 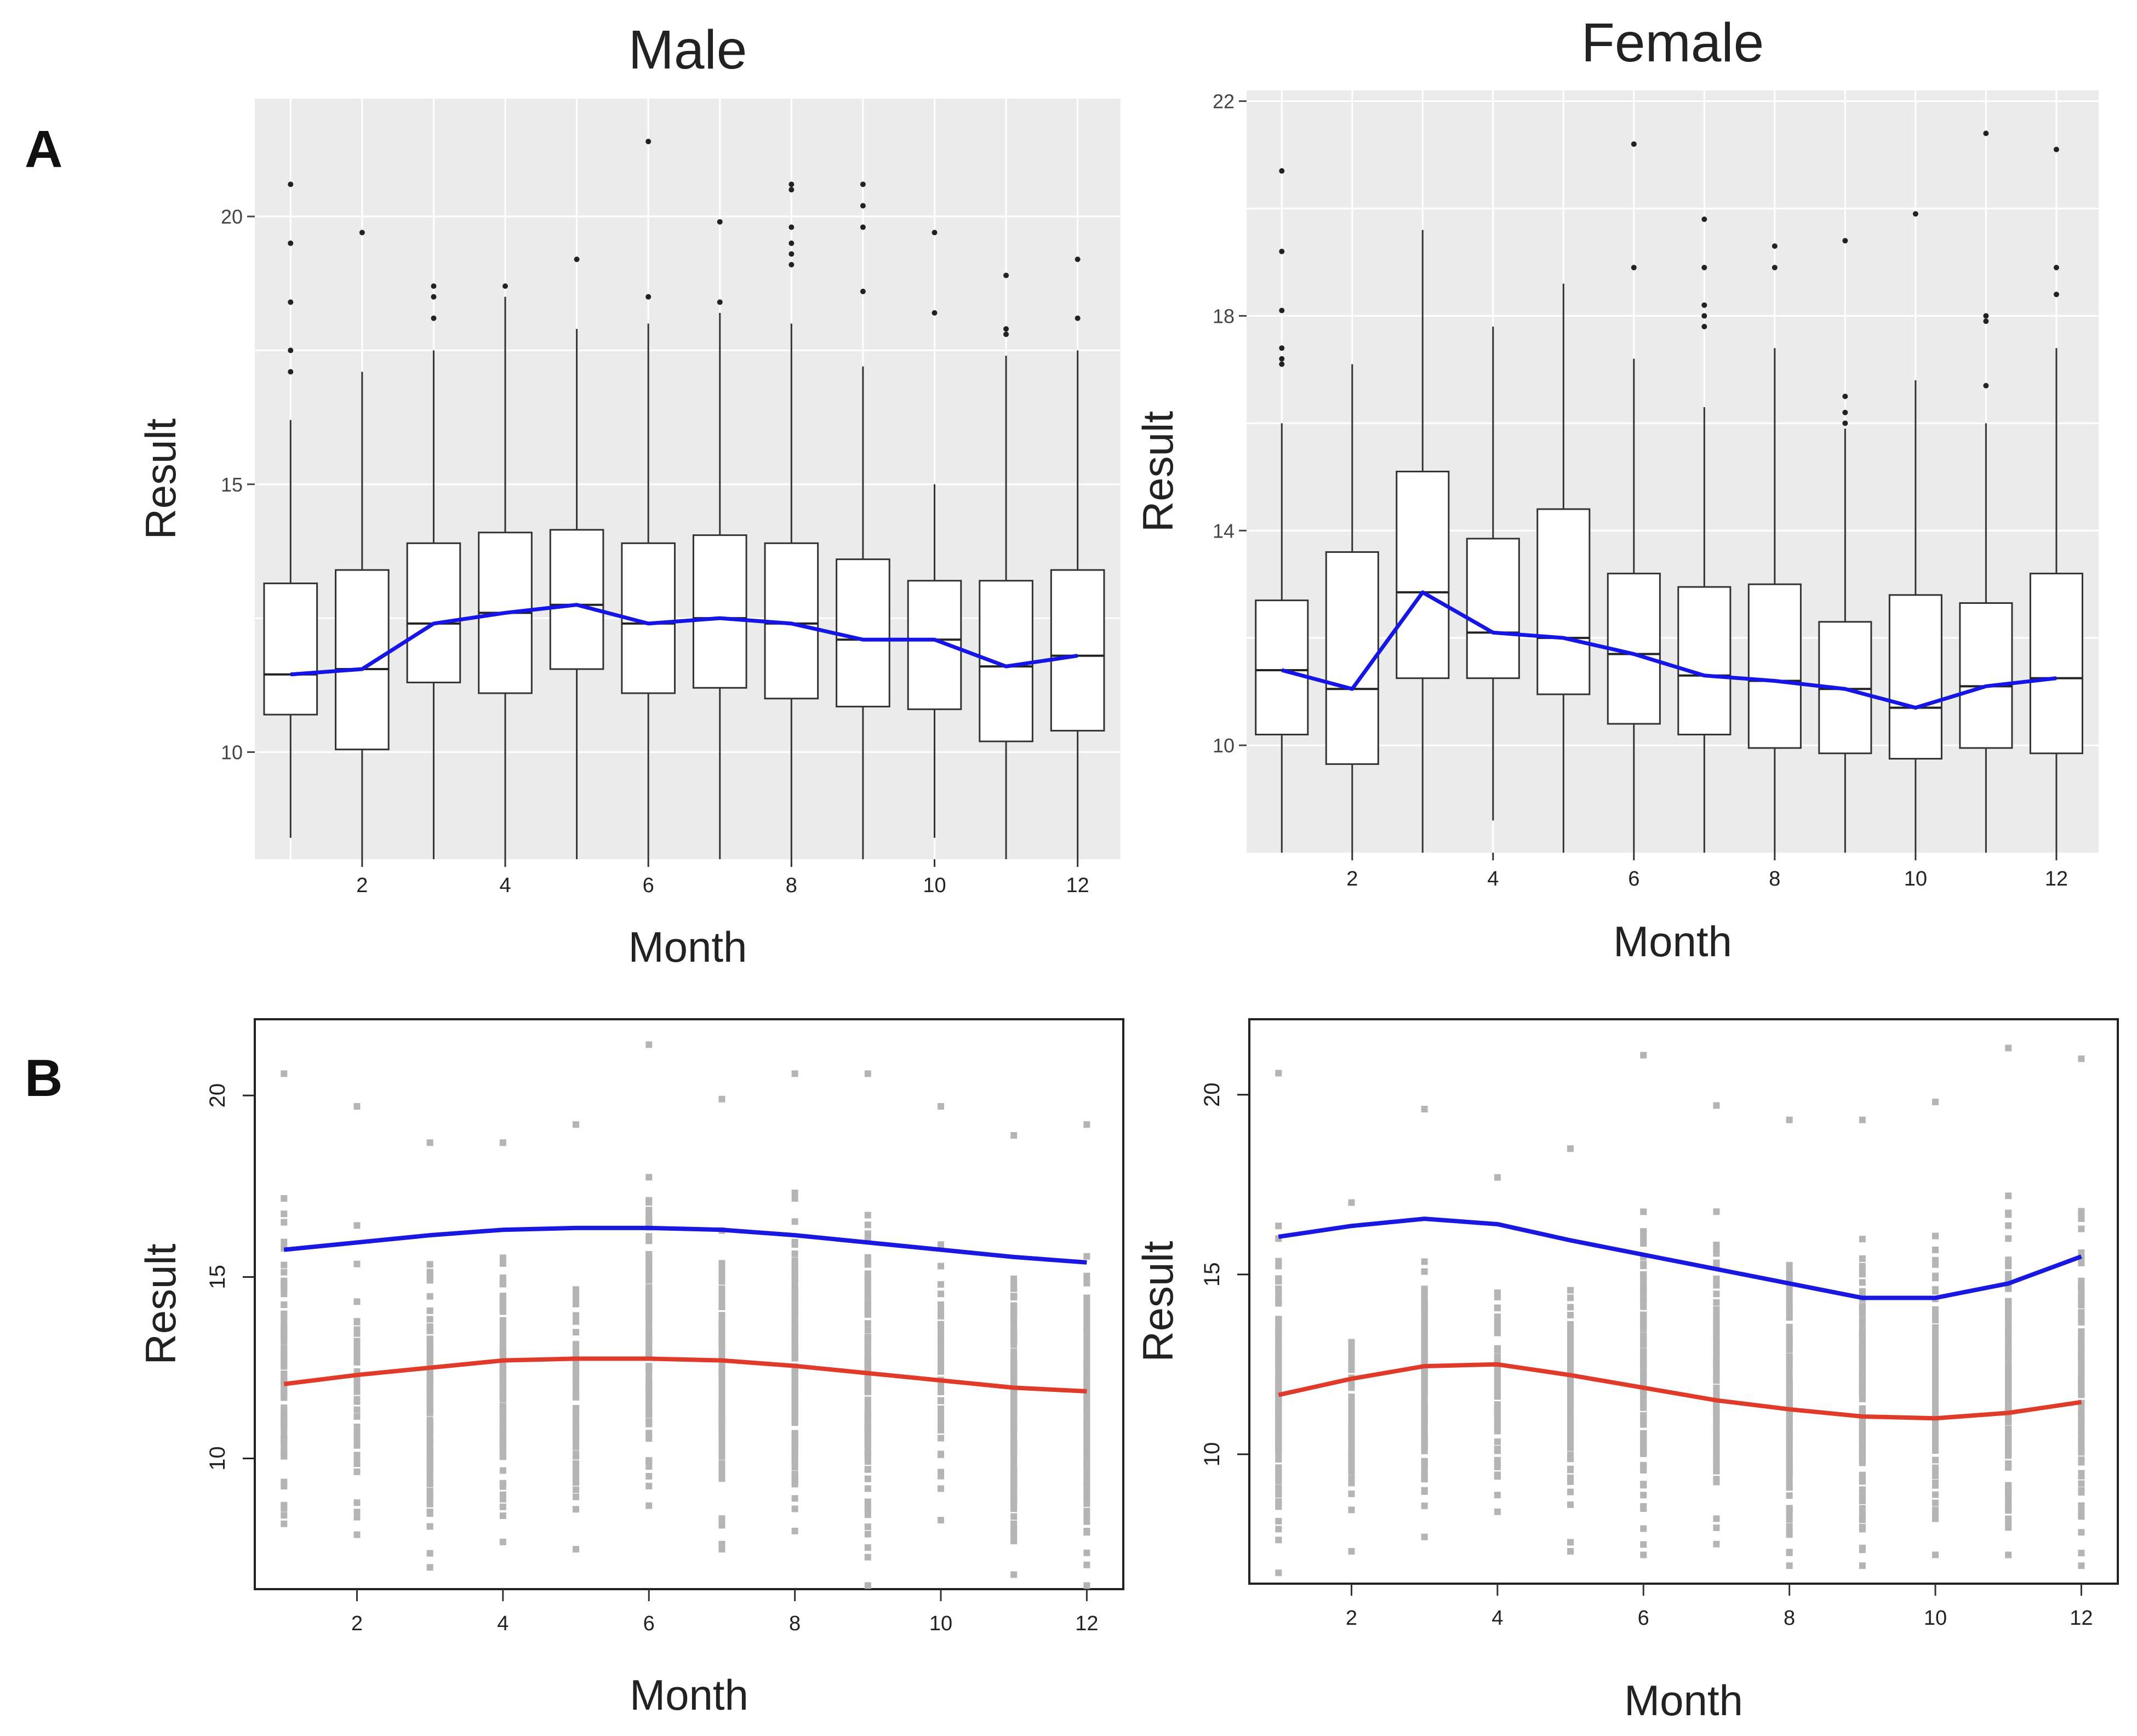 I want to click on plot-frame, so click(x=689, y=1304).